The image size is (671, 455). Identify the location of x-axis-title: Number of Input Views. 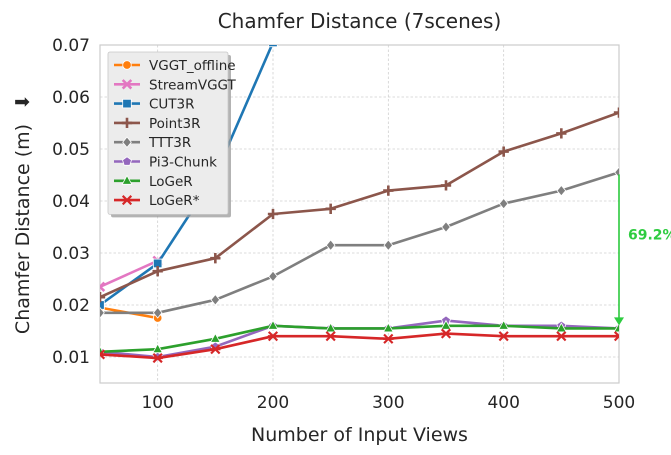
(359, 435).